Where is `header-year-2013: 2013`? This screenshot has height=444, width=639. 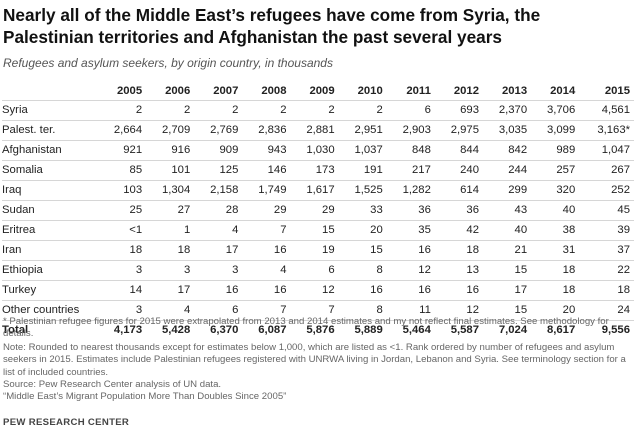
header-year-2013: 2013 is located at coordinates (514, 91).